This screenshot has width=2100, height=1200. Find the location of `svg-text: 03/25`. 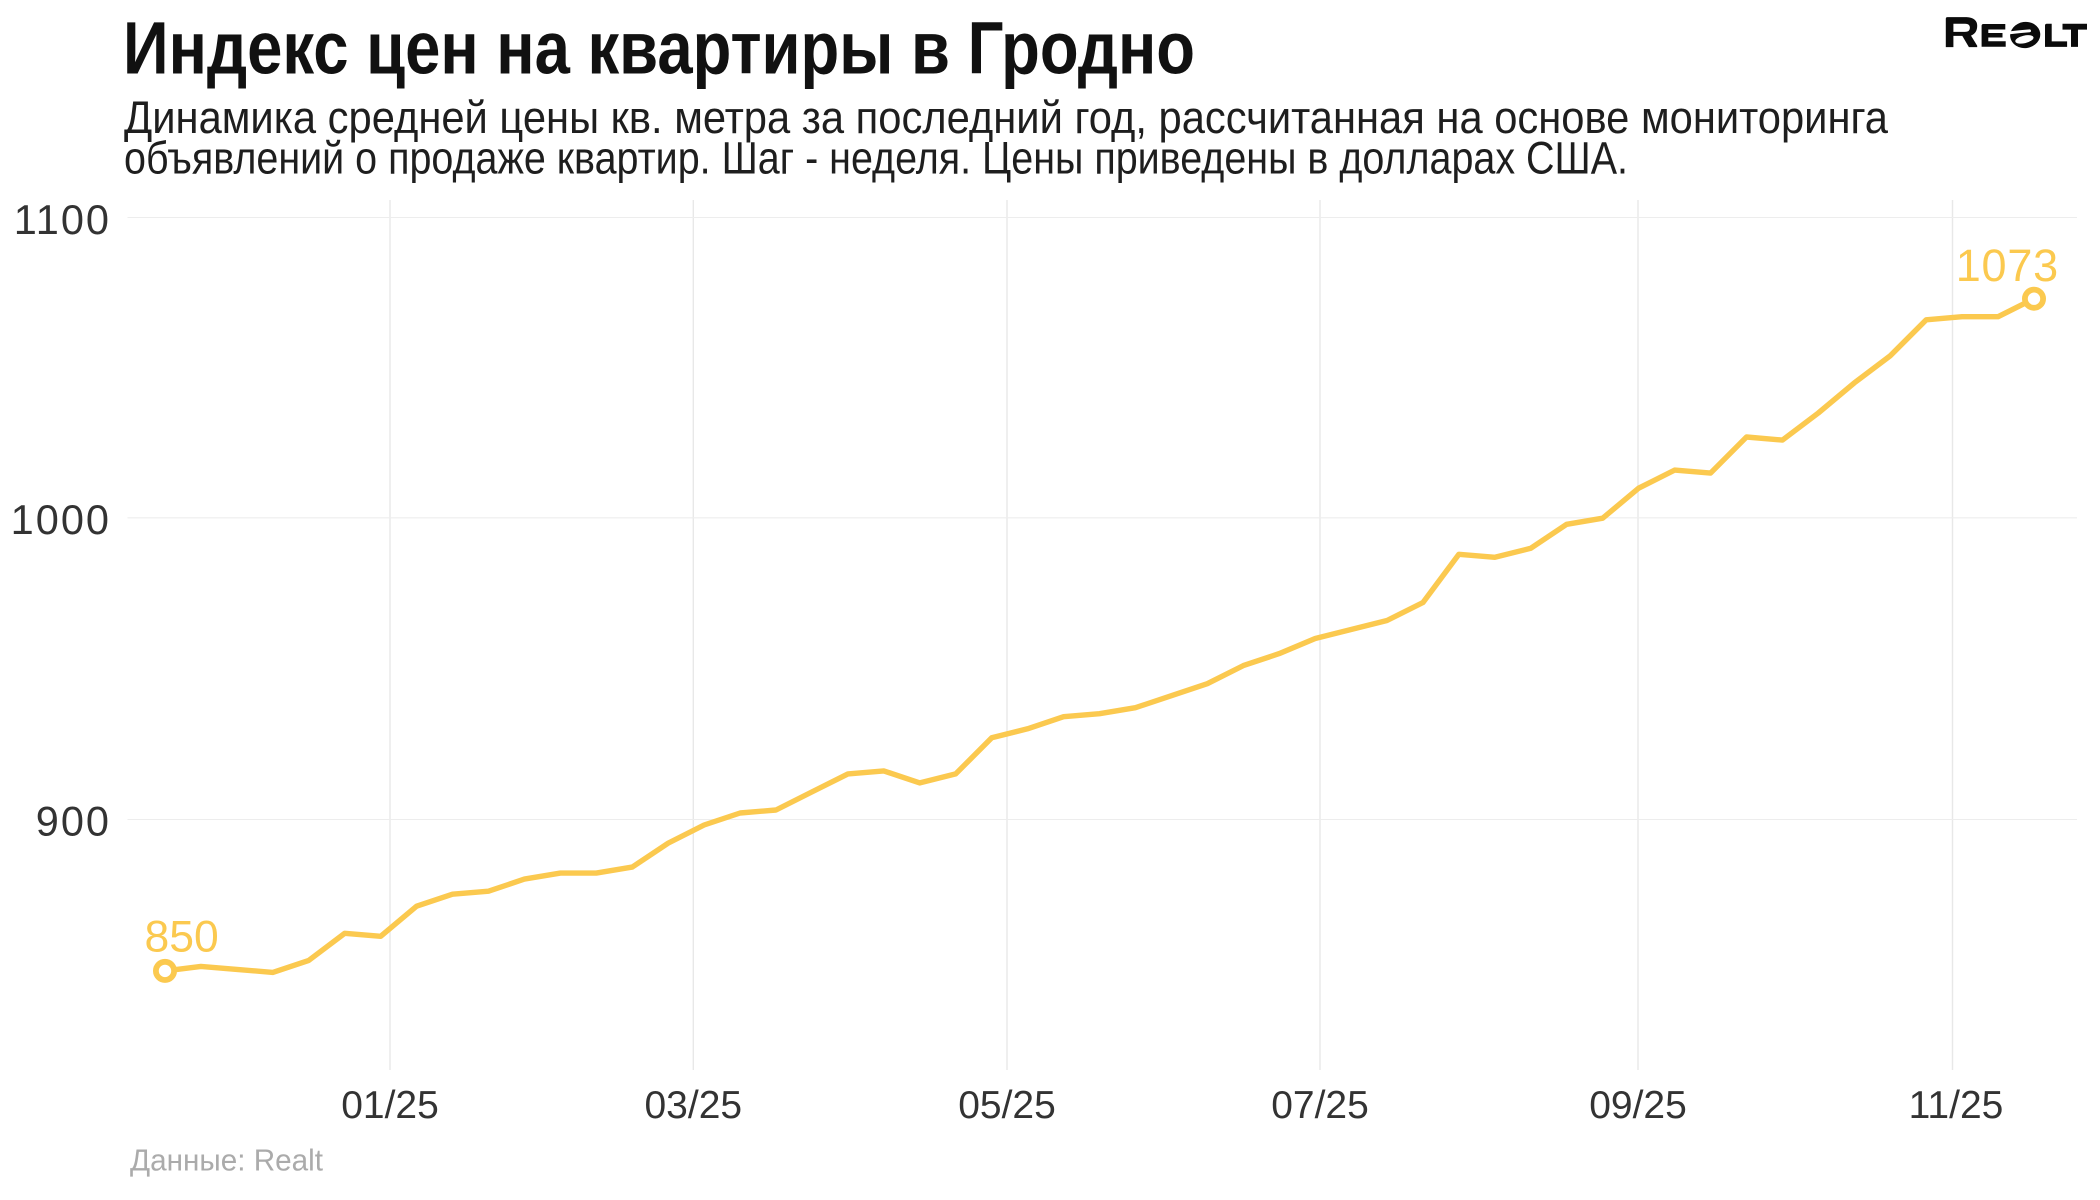

svg-text: 03/25 is located at coordinates (693, 1105).